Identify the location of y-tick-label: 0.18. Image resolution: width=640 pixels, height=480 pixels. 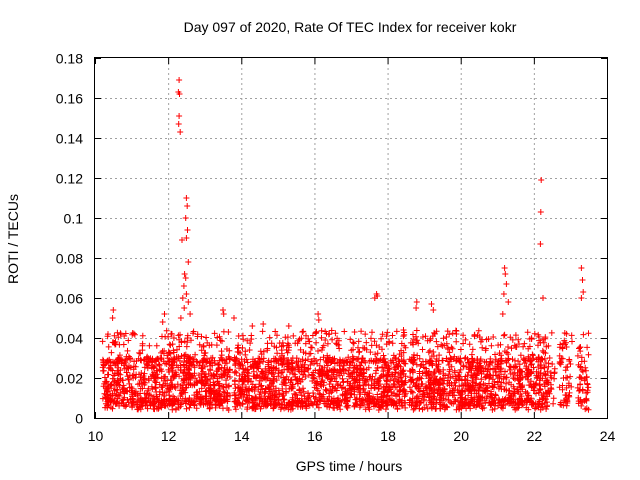
(69, 59).